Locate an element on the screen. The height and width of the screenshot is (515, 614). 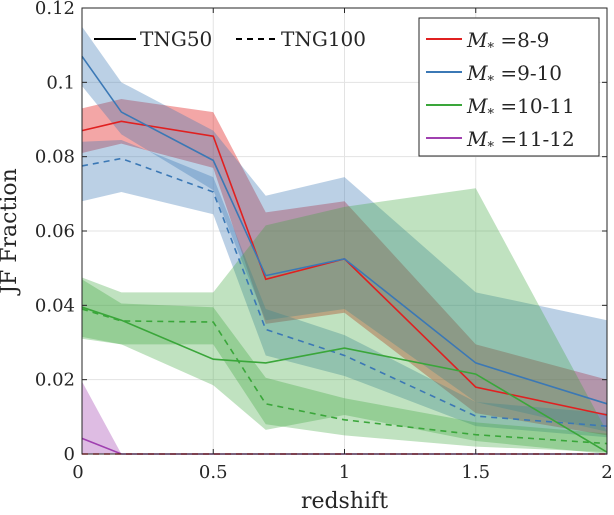
mass-legend-box is located at coordinates (509, 87).